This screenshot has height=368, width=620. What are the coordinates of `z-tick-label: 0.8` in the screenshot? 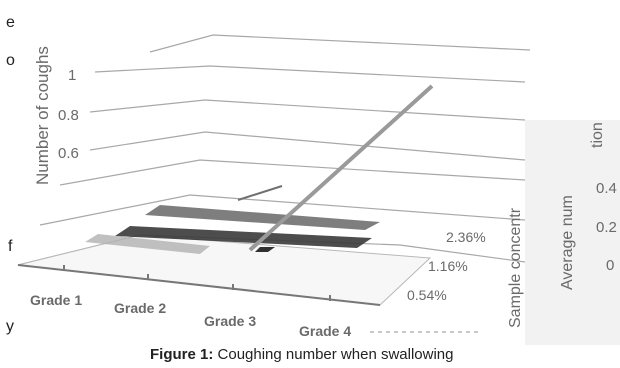 It's located at (68, 115).